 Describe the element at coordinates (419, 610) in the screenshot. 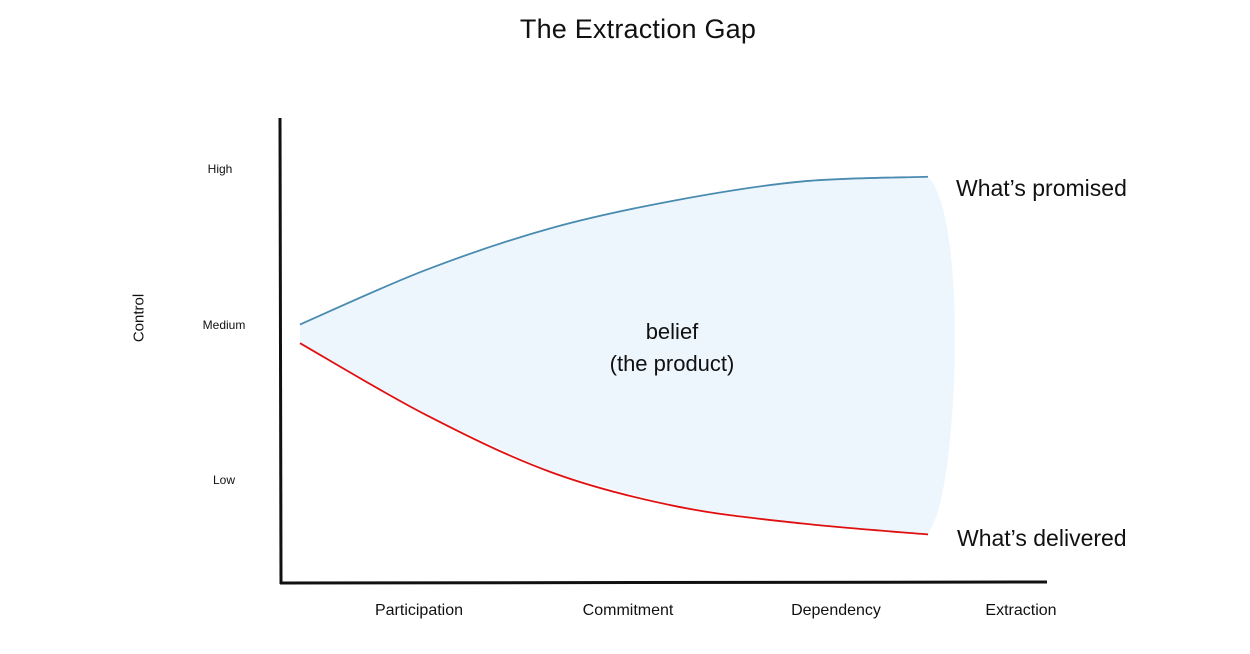

I see `x-tick-participation: Participation` at that location.